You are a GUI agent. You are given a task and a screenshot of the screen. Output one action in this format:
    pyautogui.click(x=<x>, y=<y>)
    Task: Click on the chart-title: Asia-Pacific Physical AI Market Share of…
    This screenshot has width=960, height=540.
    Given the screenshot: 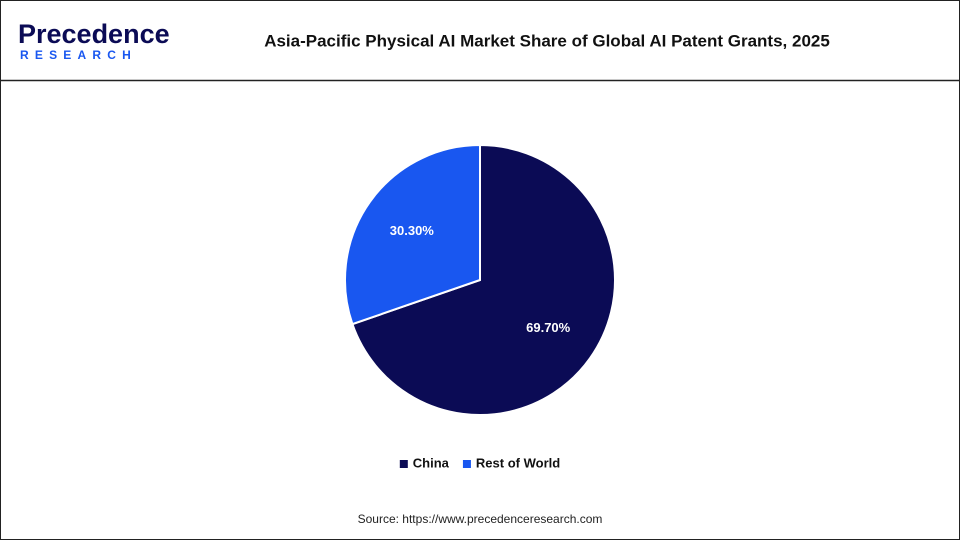 What is the action you would take?
    pyautogui.click(x=547, y=40)
    